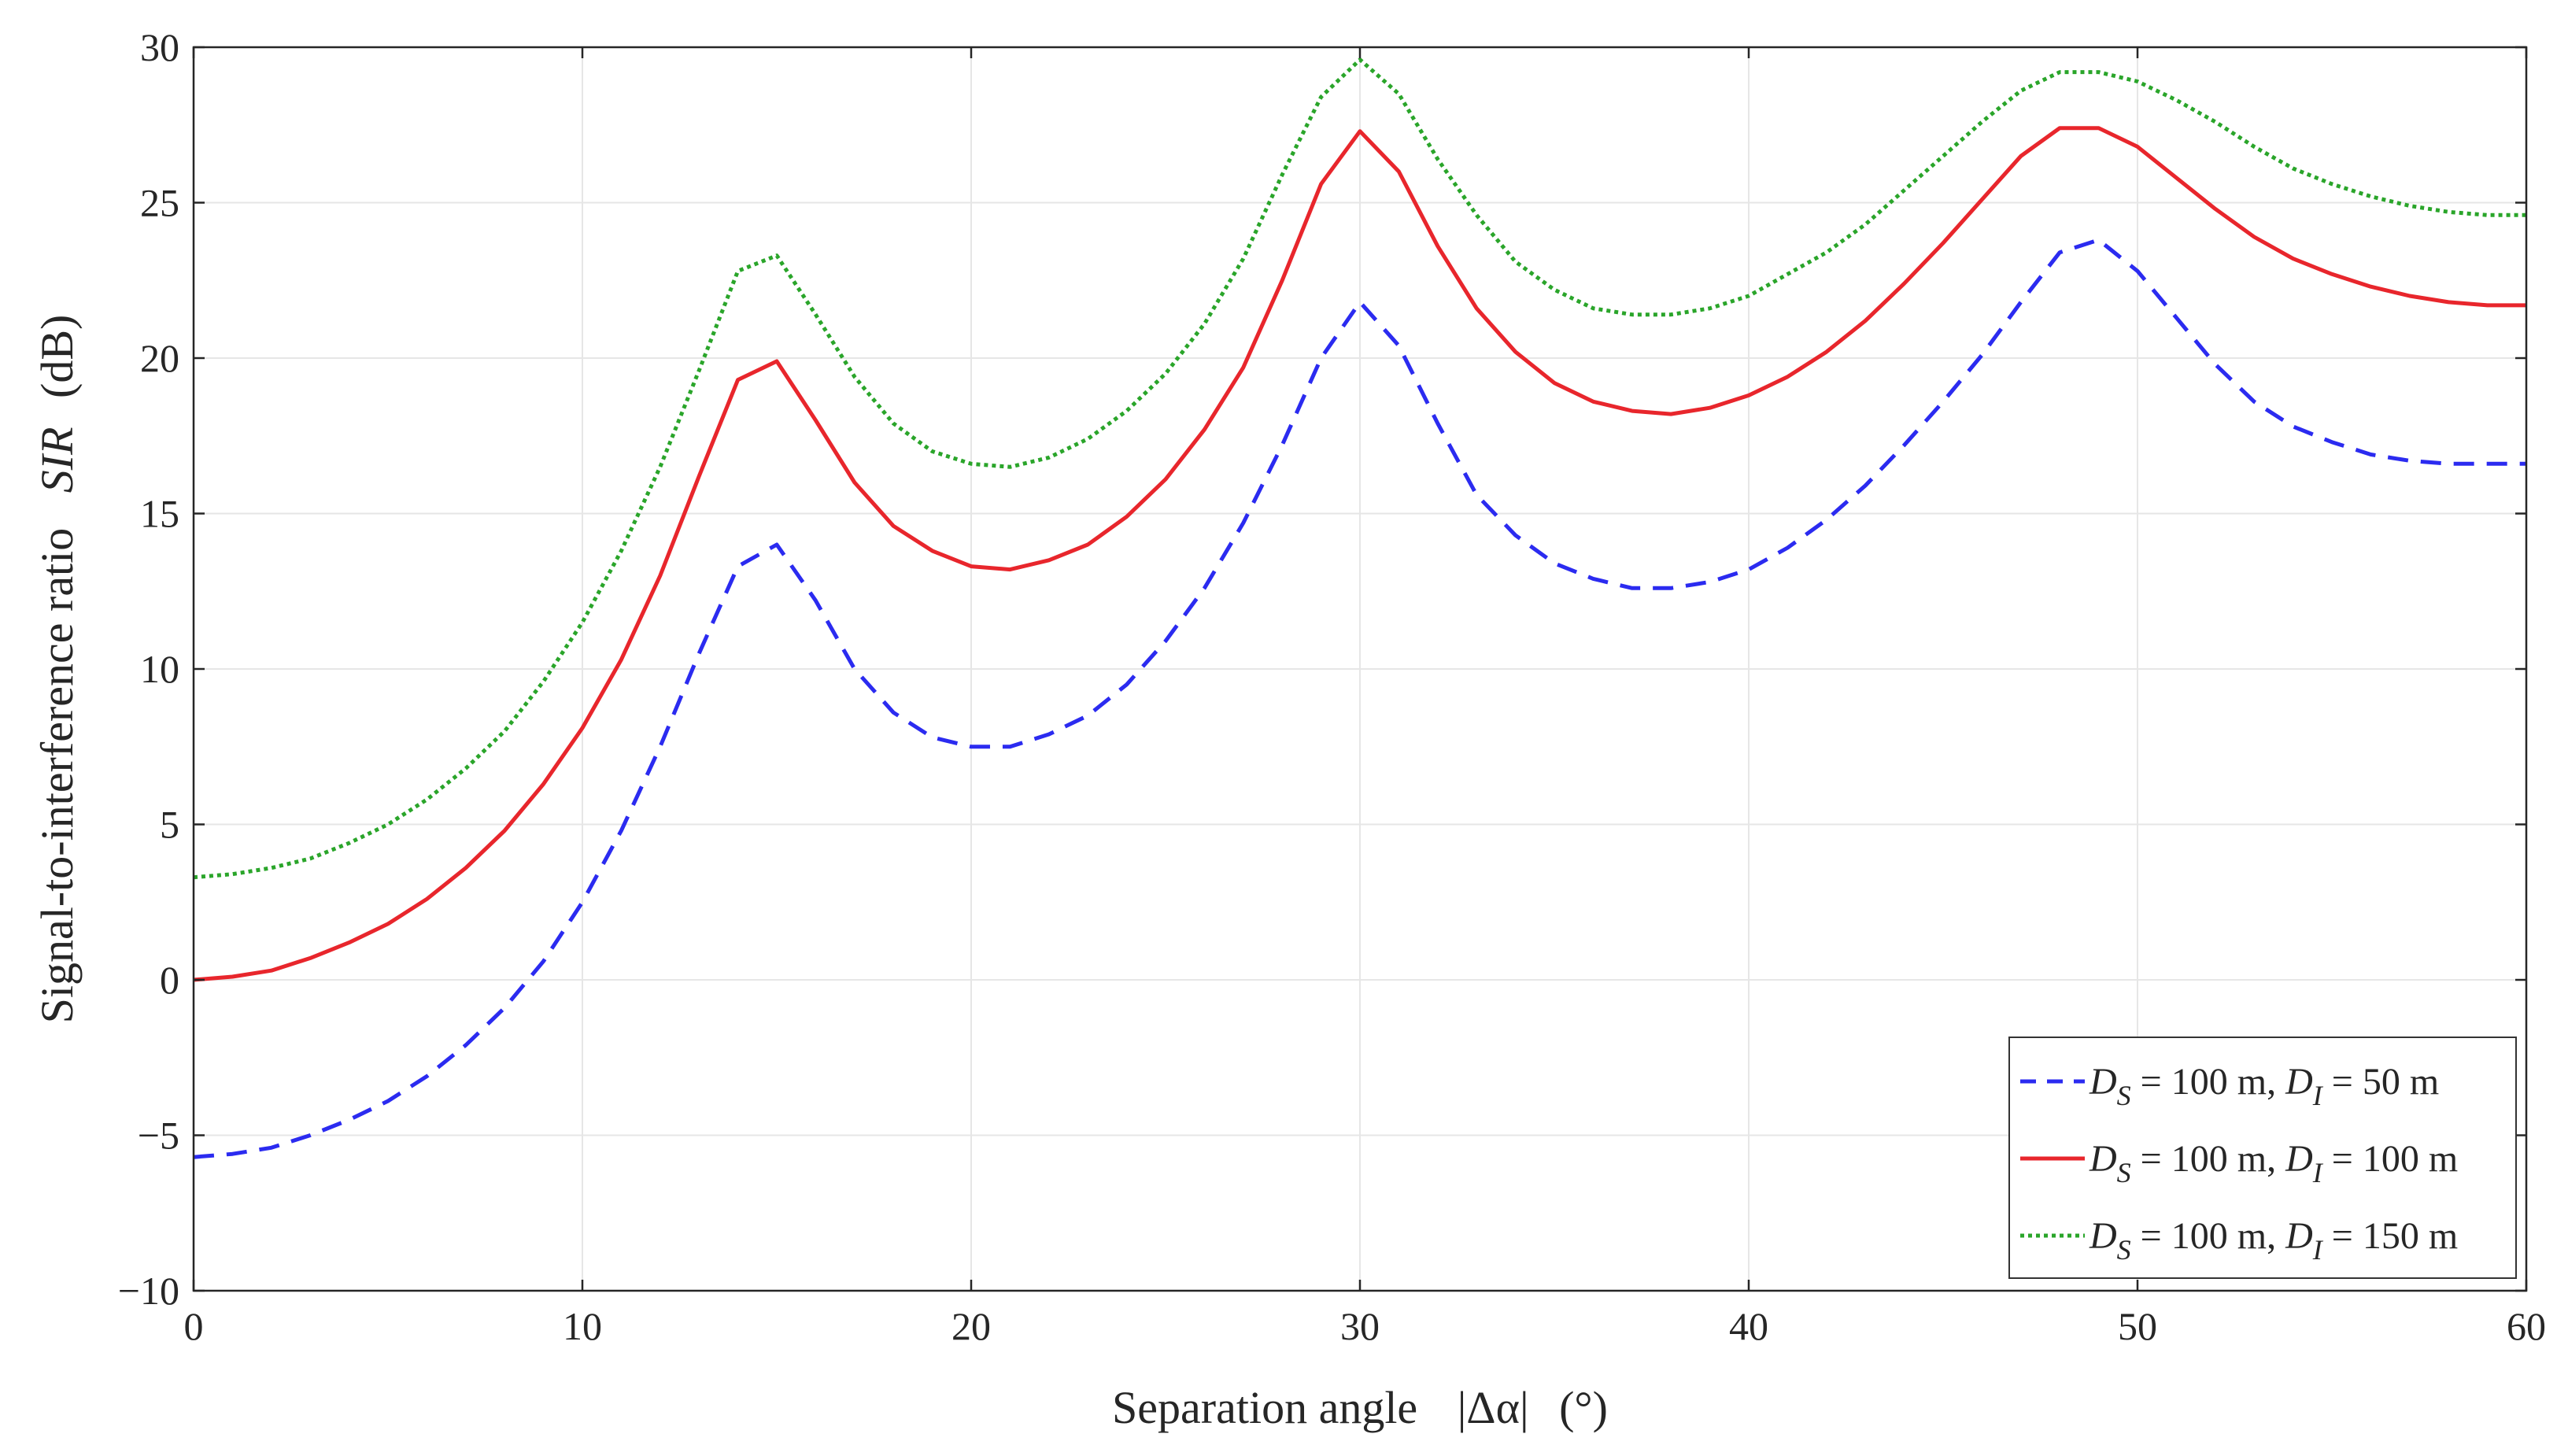 The height and width of the screenshot is (1456, 2568). What do you see at coordinates (2137, 1326) in the screenshot?
I see `x-tick-label: 50` at bounding box center [2137, 1326].